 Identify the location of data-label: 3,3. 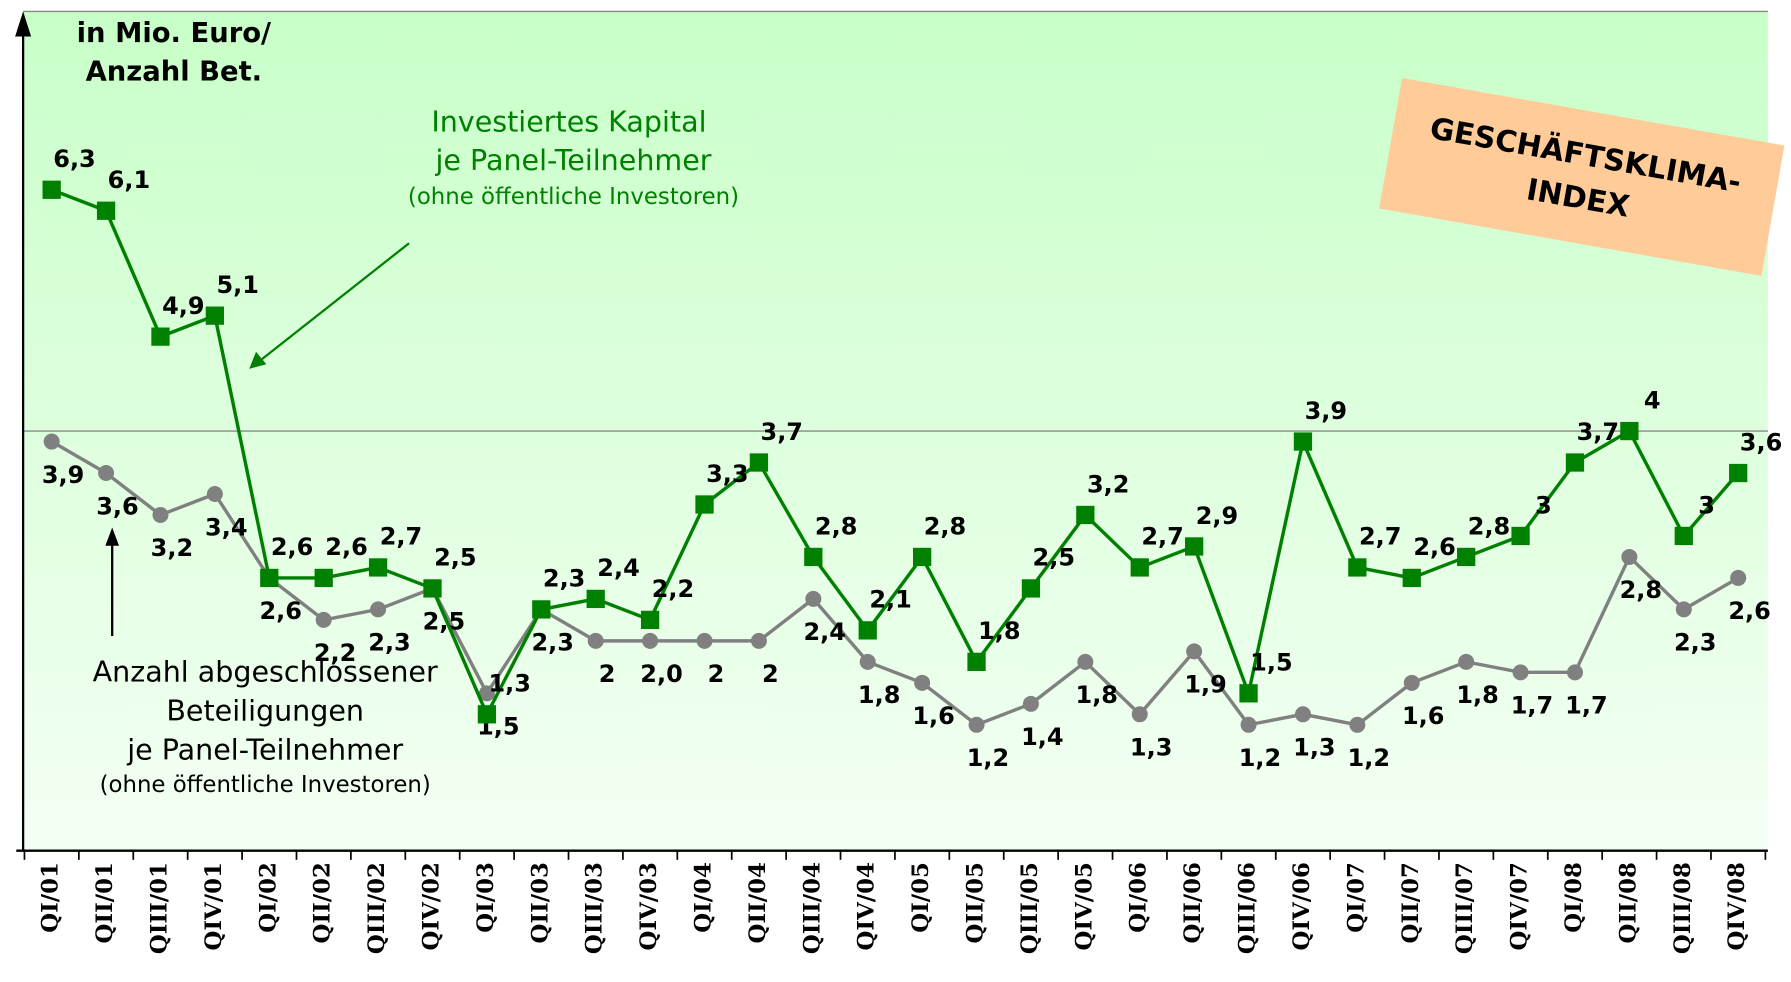
(727, 474).